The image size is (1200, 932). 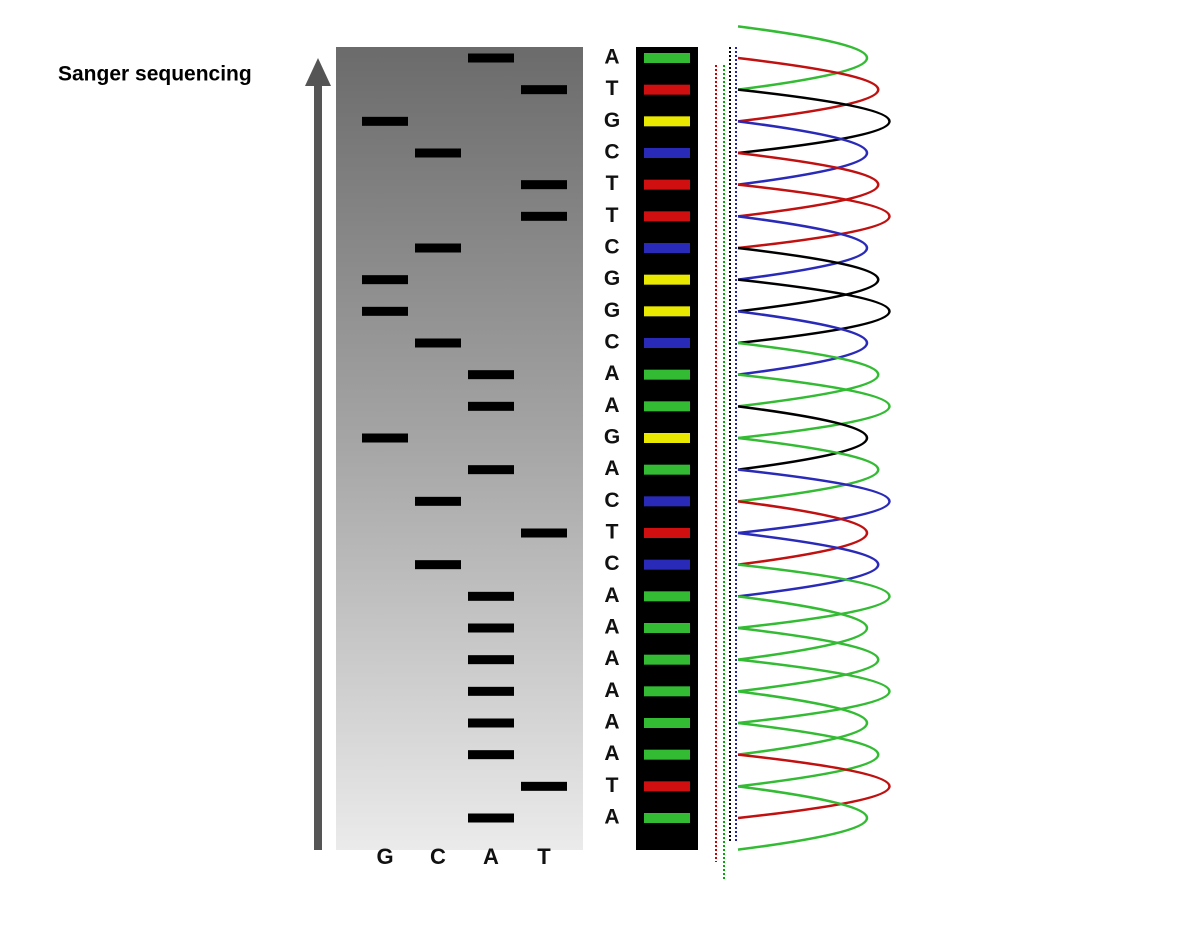 I want to click on color-strip, so click(x=667, y=448).